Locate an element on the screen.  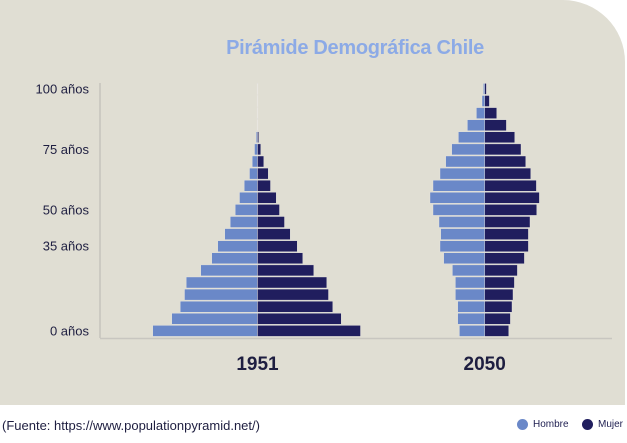
legend-item-mujer: Mujer is located at coordinates (602, 424).